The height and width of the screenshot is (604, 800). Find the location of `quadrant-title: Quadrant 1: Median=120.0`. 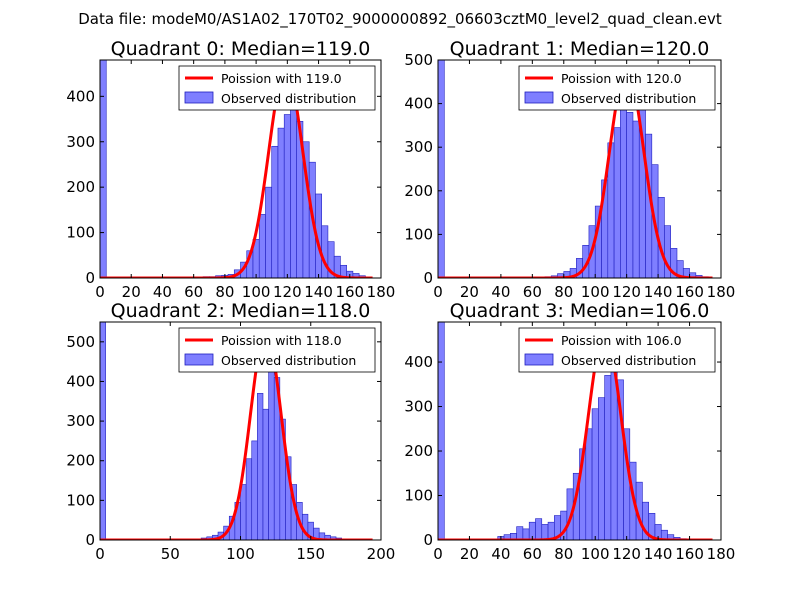

quadrant-title: Quadrant 1: Median=120.0 is located at coordinates (580, 49).